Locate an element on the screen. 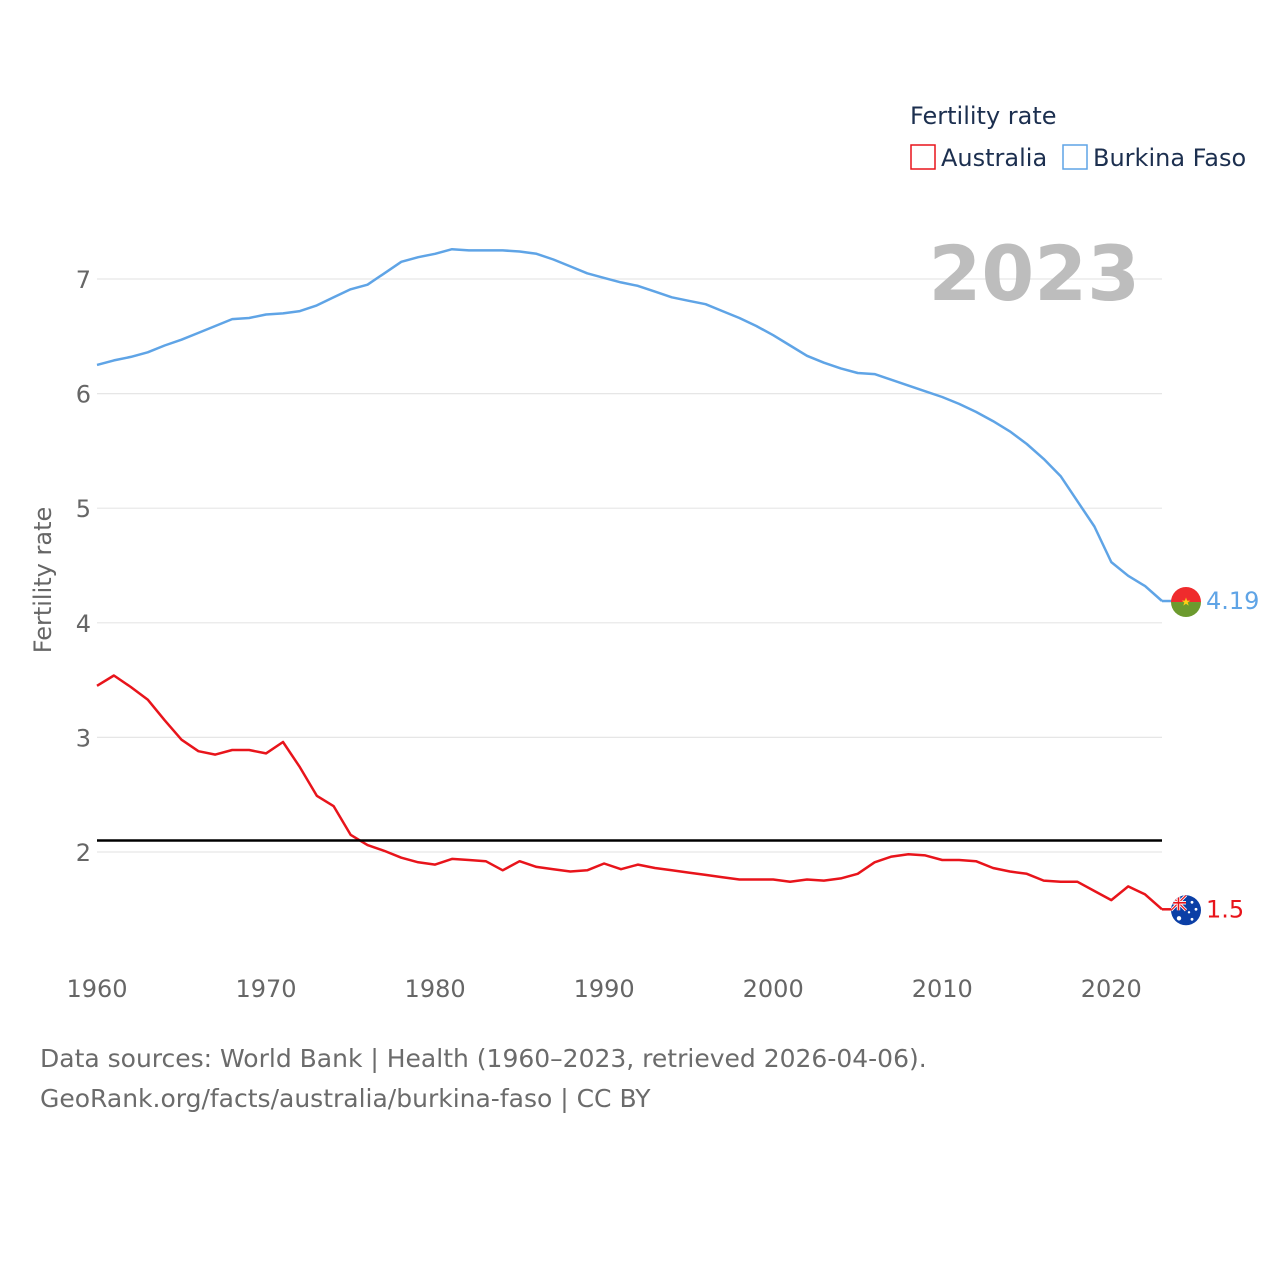 This screenshot has width=1280, height=1280. x-tick-label: 1990 is located at coordinates (604, 989).